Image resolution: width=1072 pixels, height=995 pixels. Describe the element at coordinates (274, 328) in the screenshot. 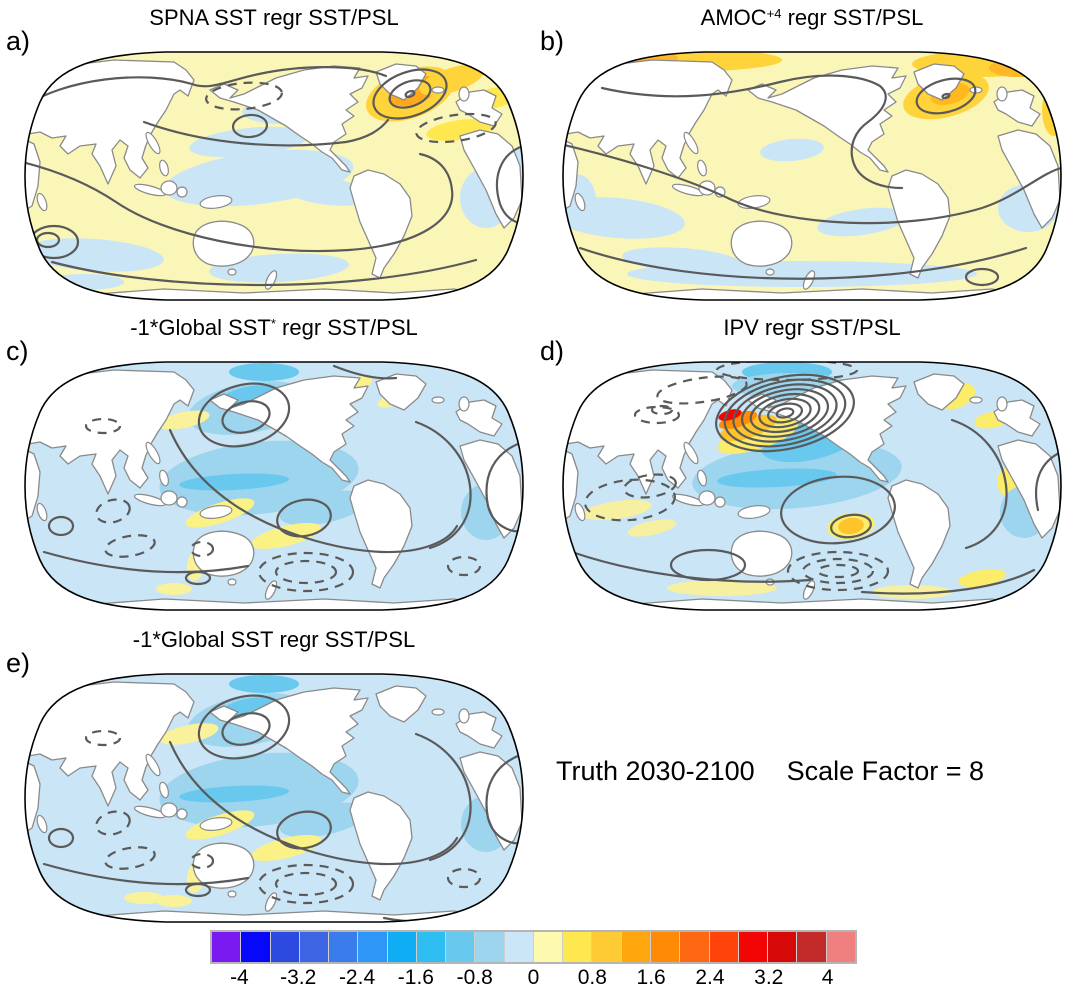

I see `panel-c-title: -1*Global SST* regr SST/PSL` at that location.